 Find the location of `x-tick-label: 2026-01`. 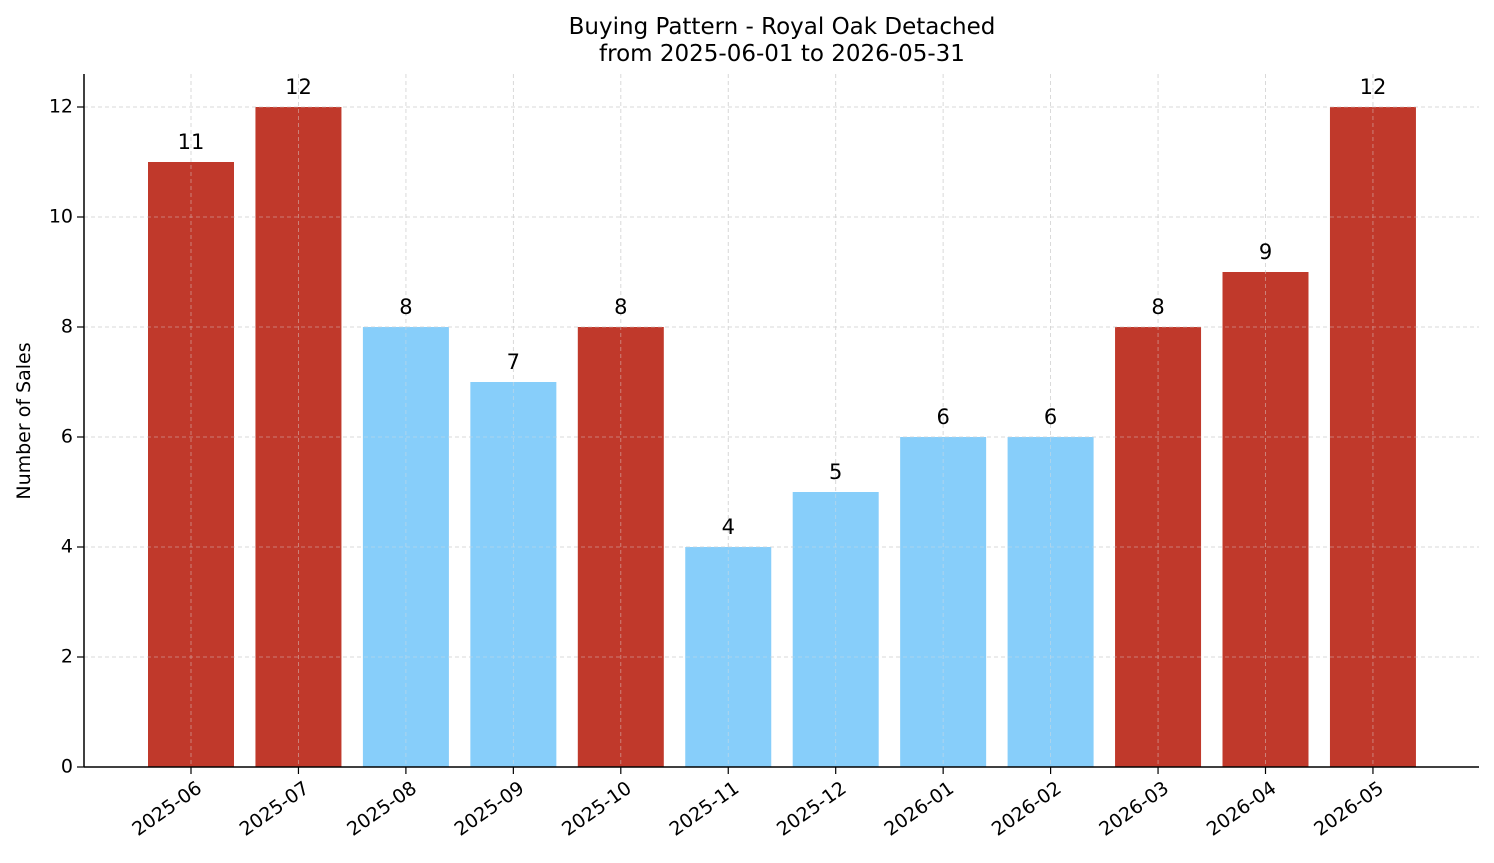

x-tick-label: 2026-01 is located at coordinates (919, 809).